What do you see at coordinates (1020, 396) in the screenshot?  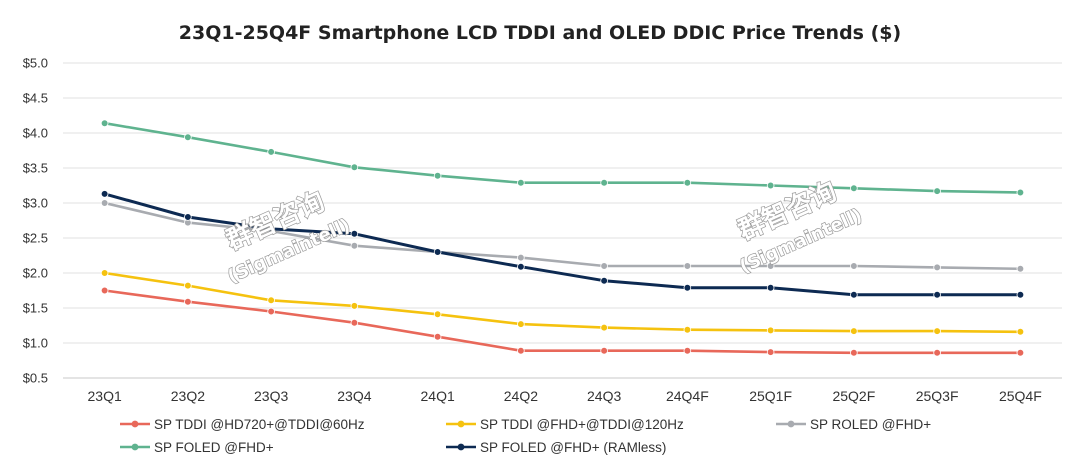 I see `x-tick-label: 25Q4F` at bounding box center [1020, 396].